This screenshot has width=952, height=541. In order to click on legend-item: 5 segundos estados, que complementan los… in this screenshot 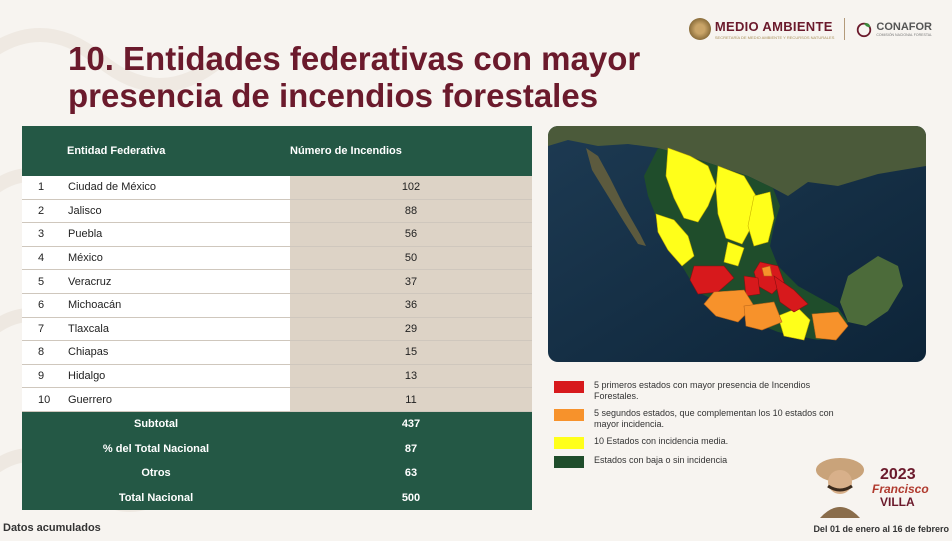, I will do `click(699, 419)`.